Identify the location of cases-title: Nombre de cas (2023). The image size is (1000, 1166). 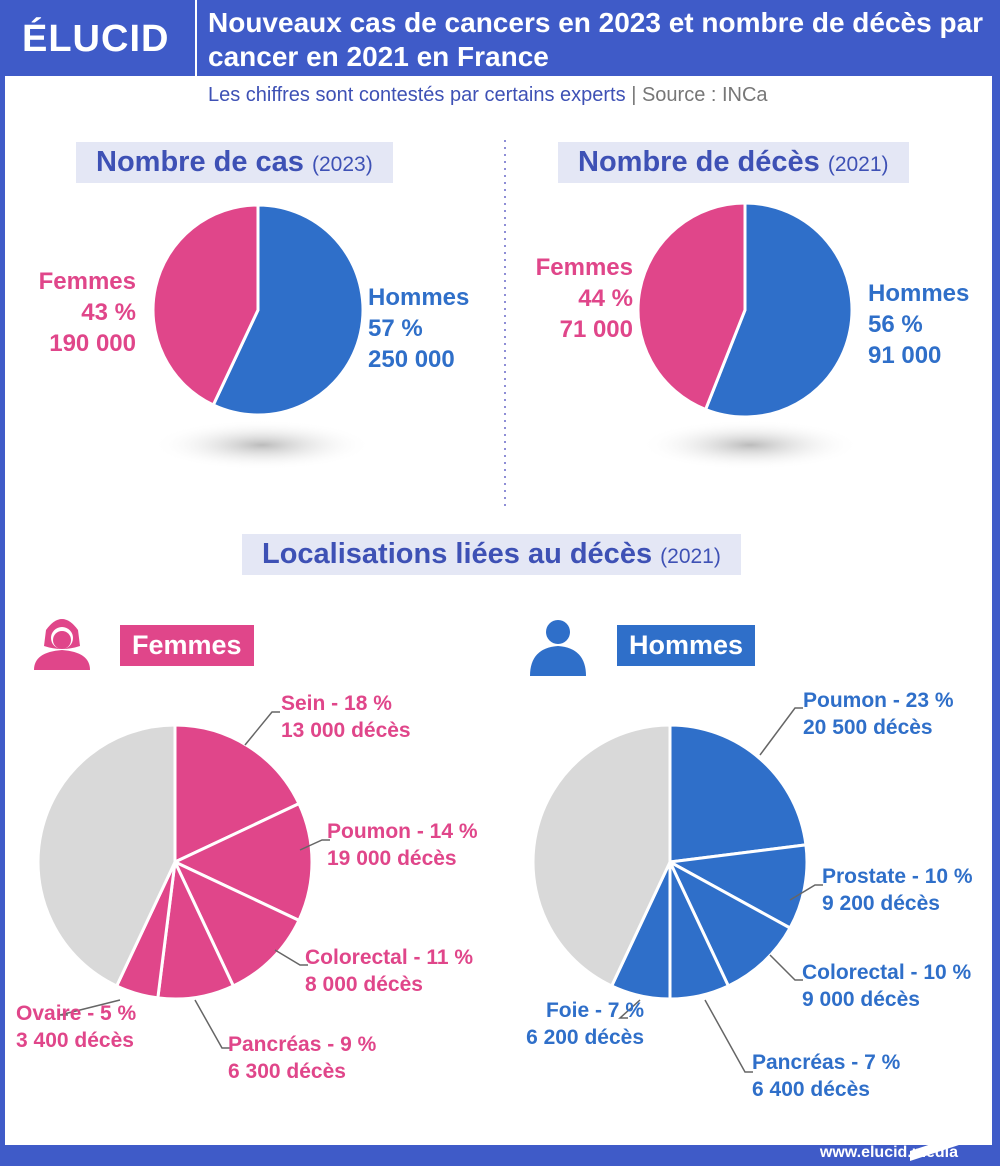
(234, 162).